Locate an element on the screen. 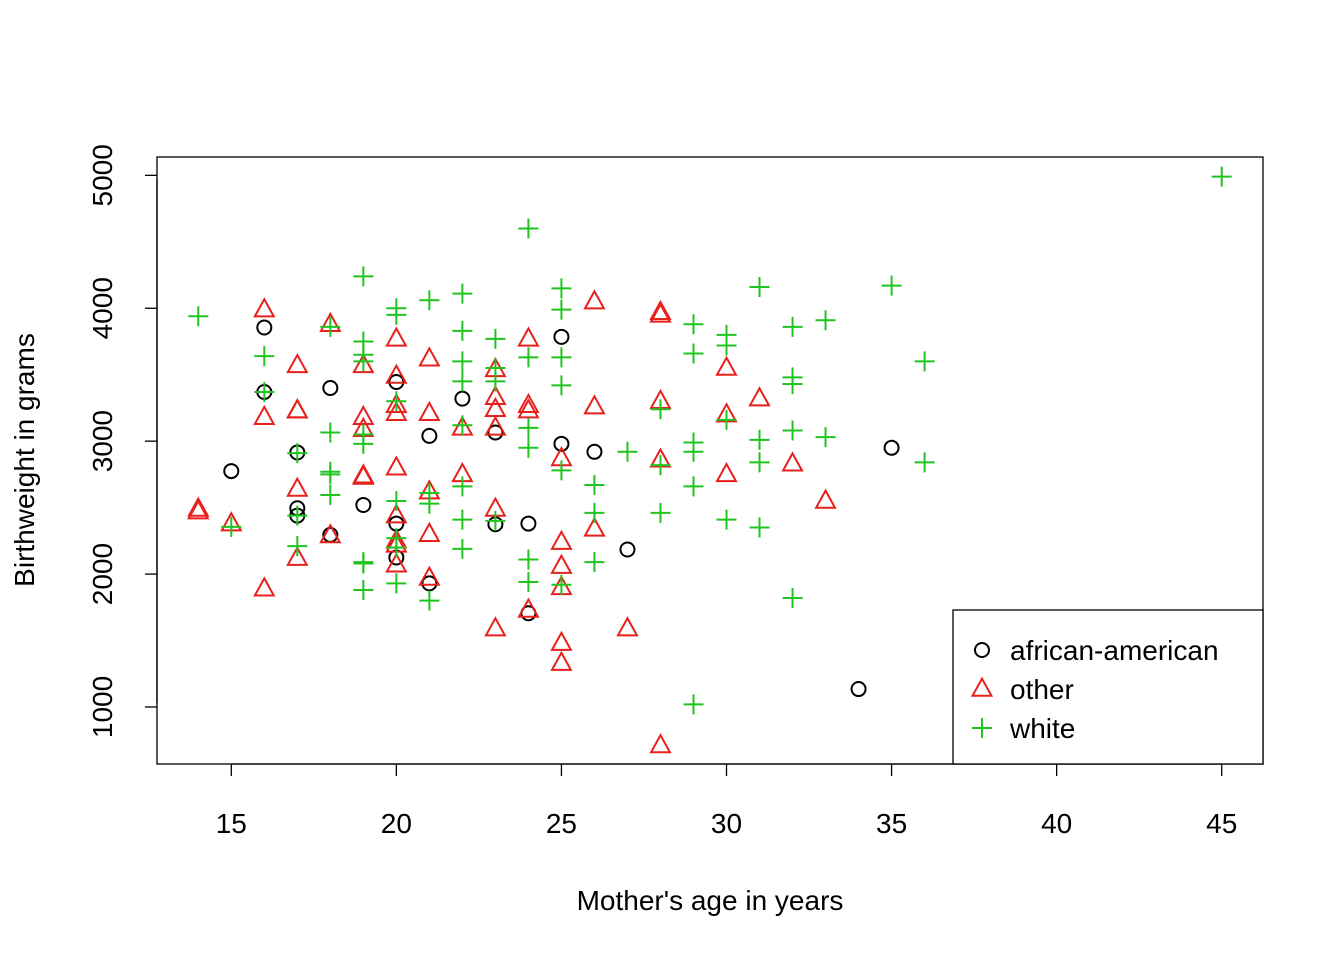 The width and height of the screenshot is (1344, 960). y-tick-label: 1000 is located at coordinates (102, 707).